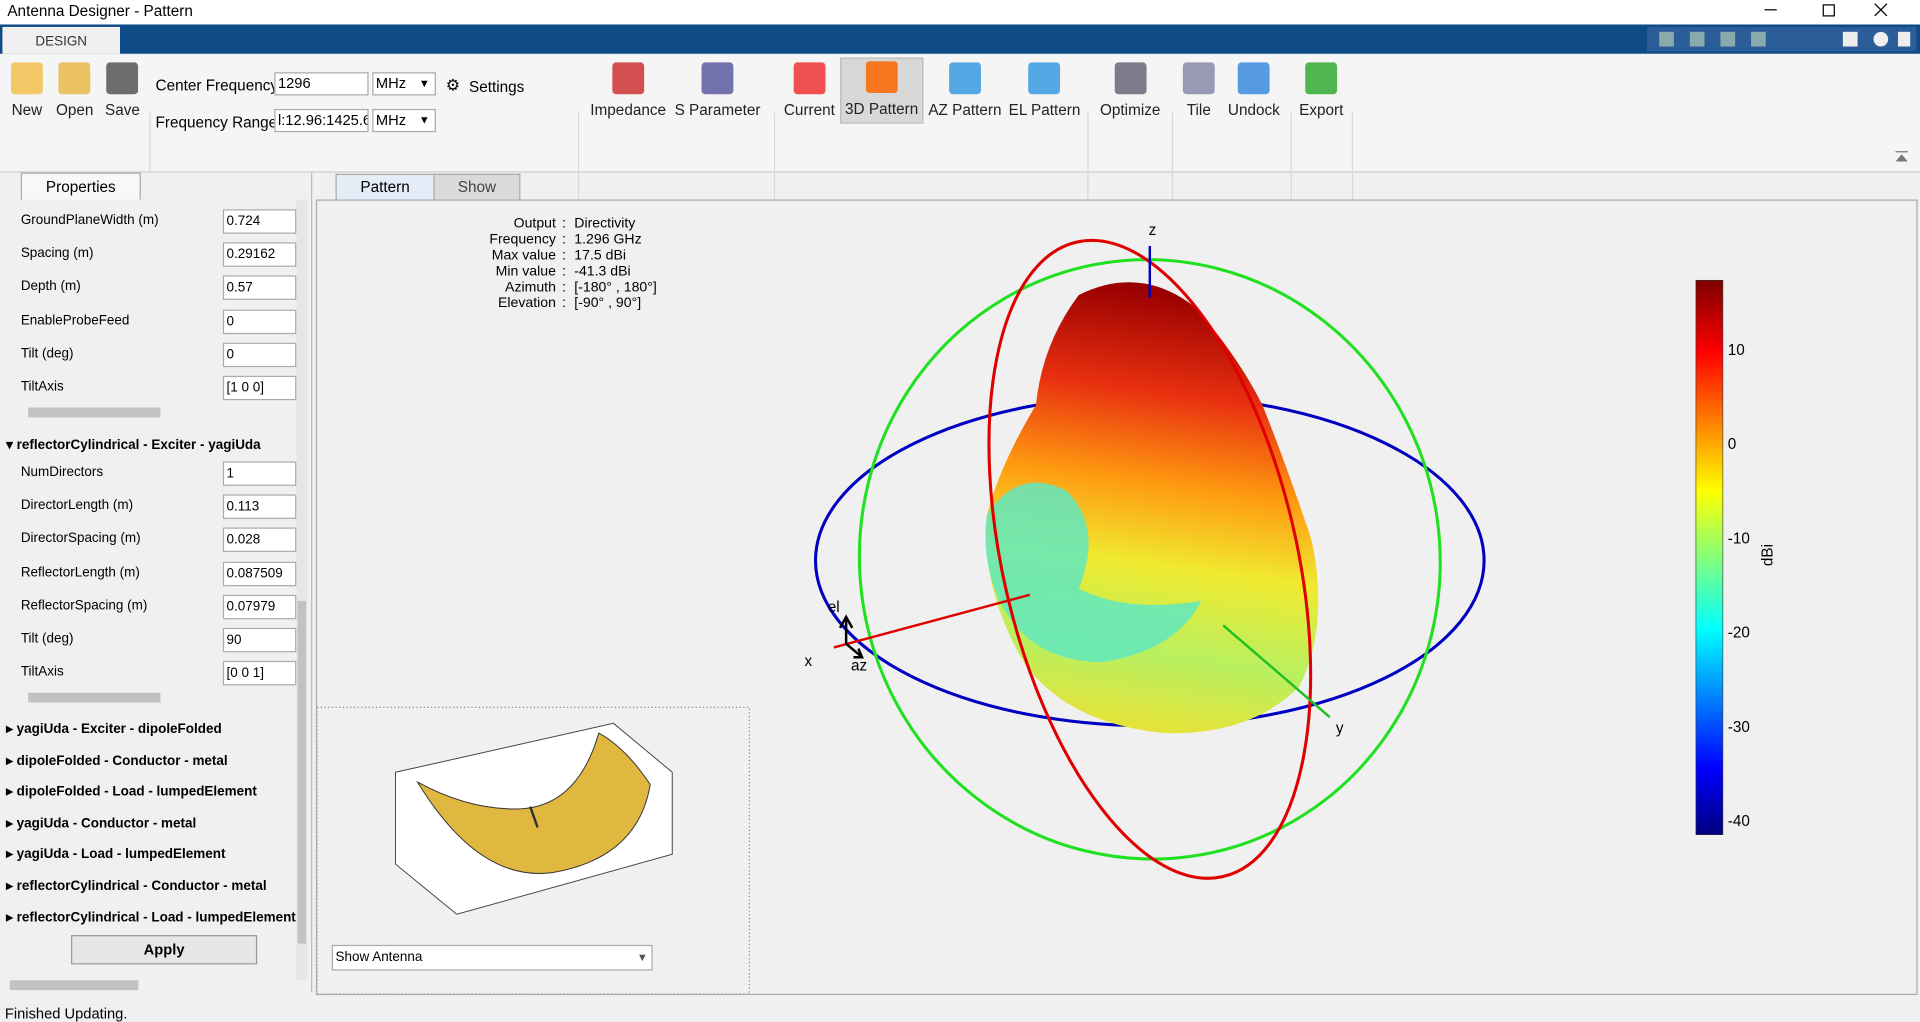 This screenshot has height=1022, width=1920. I want to click on dropdown-text: Show Antenna, so click(379, 957).